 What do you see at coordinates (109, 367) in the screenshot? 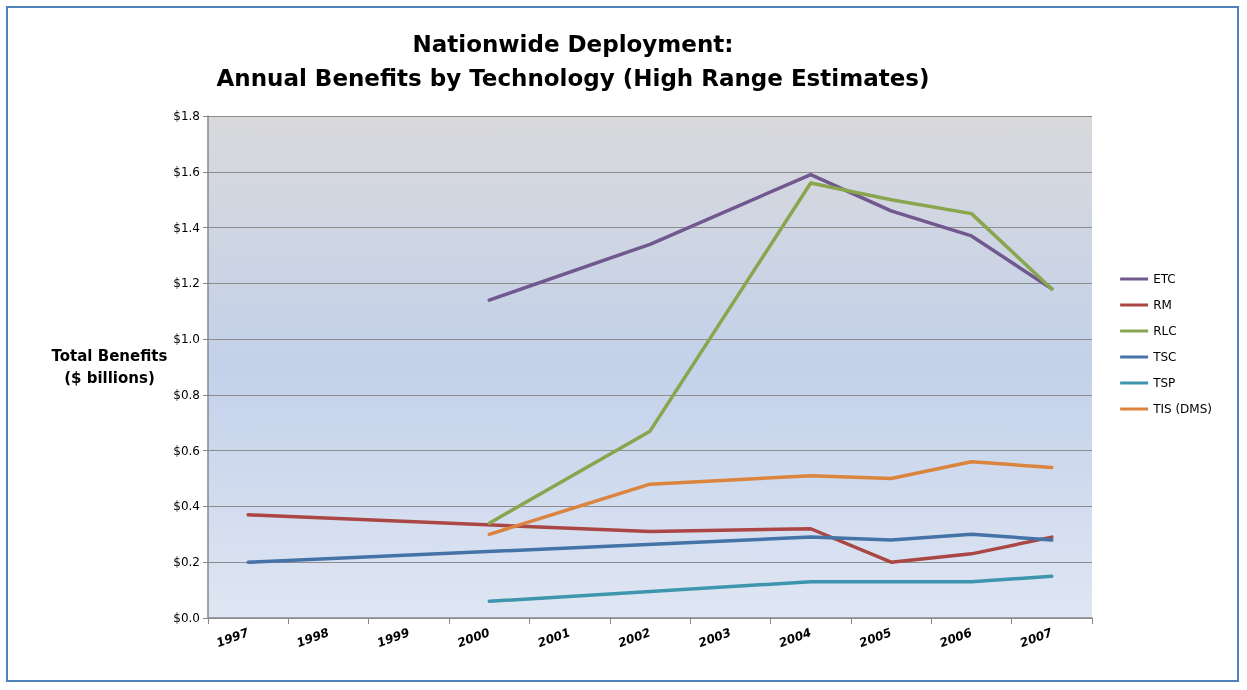
I see `y-axis-title: Total Benefits ($ billions)` at bounding box center [109, 367].